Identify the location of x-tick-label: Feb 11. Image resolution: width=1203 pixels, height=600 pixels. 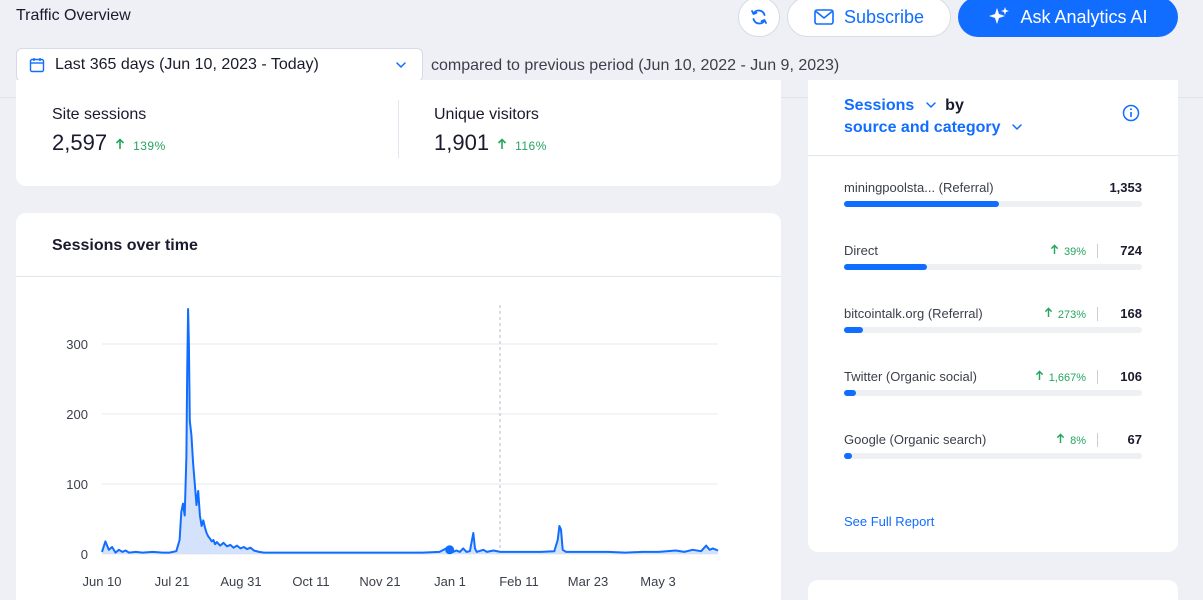
(519, 581).